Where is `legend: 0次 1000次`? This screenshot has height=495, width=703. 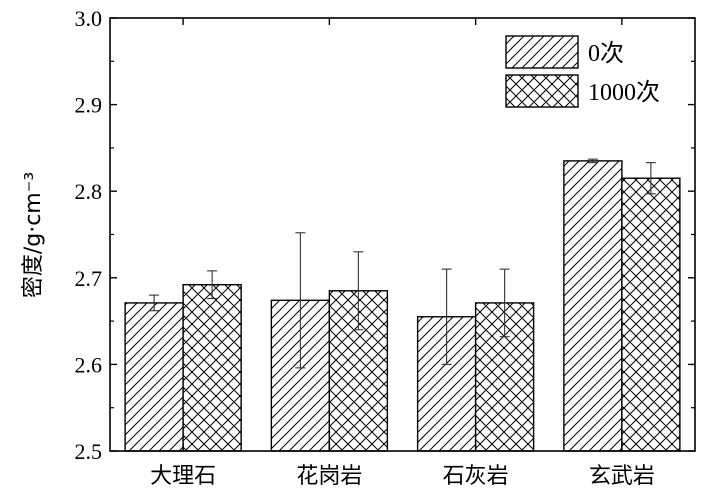 legend: 0次 1000次 is located at coordinates (582, 71).